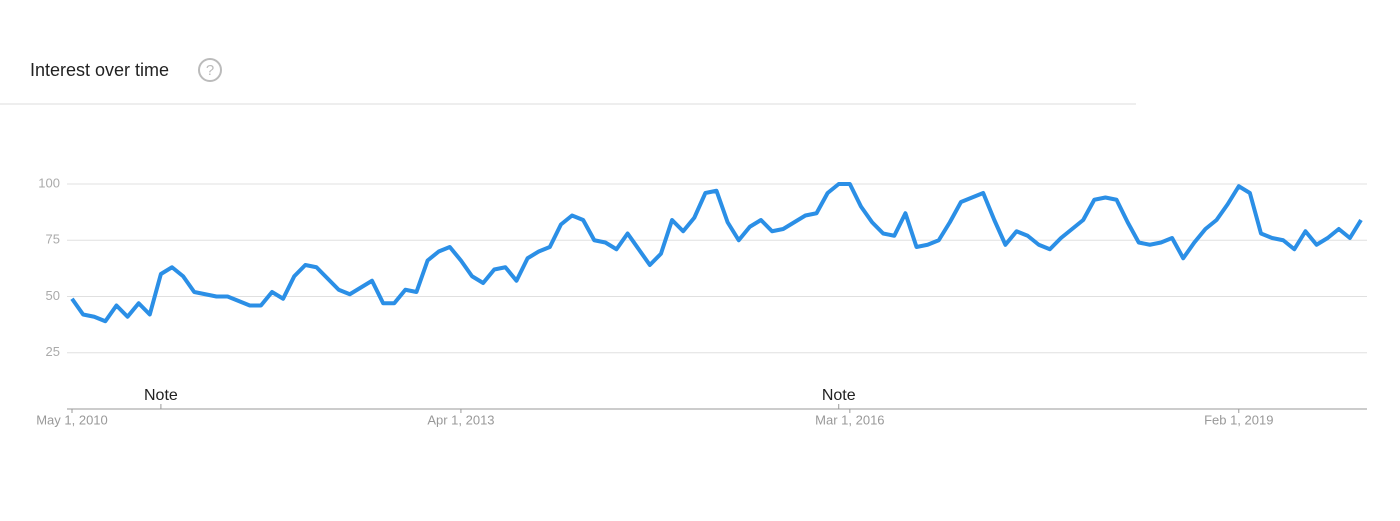 This screenshot has width=1400, height=521. I want to click on y-tick-label: 75, so click(53, 239).